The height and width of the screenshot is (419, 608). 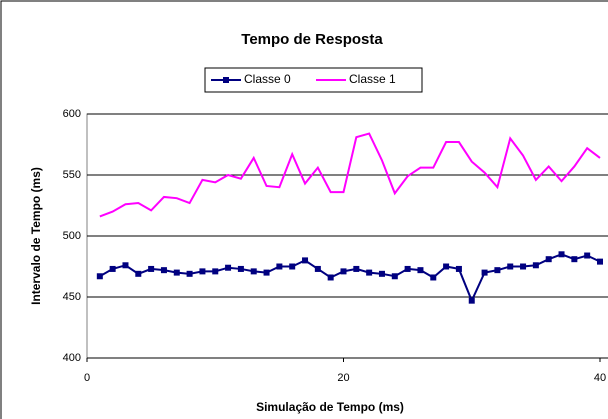 I want to click on y-tick-label: 450, so click(x=72, y=297).